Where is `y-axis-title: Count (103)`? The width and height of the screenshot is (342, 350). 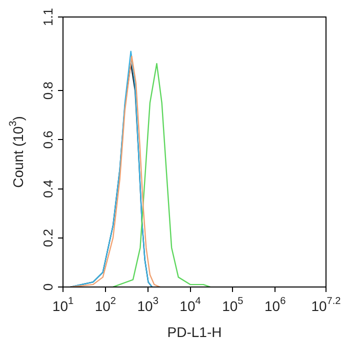 y-axis-title: Count (103) is located at coordinates (17, 152).